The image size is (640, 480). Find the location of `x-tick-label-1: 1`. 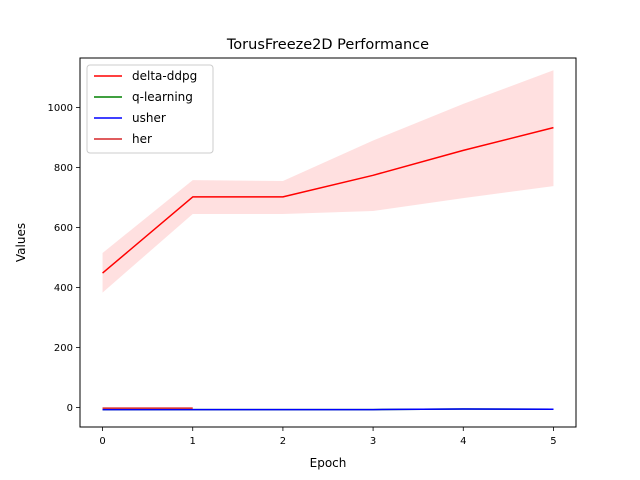

x-tick-label-1: 1 is located at coordinates (193, 441).